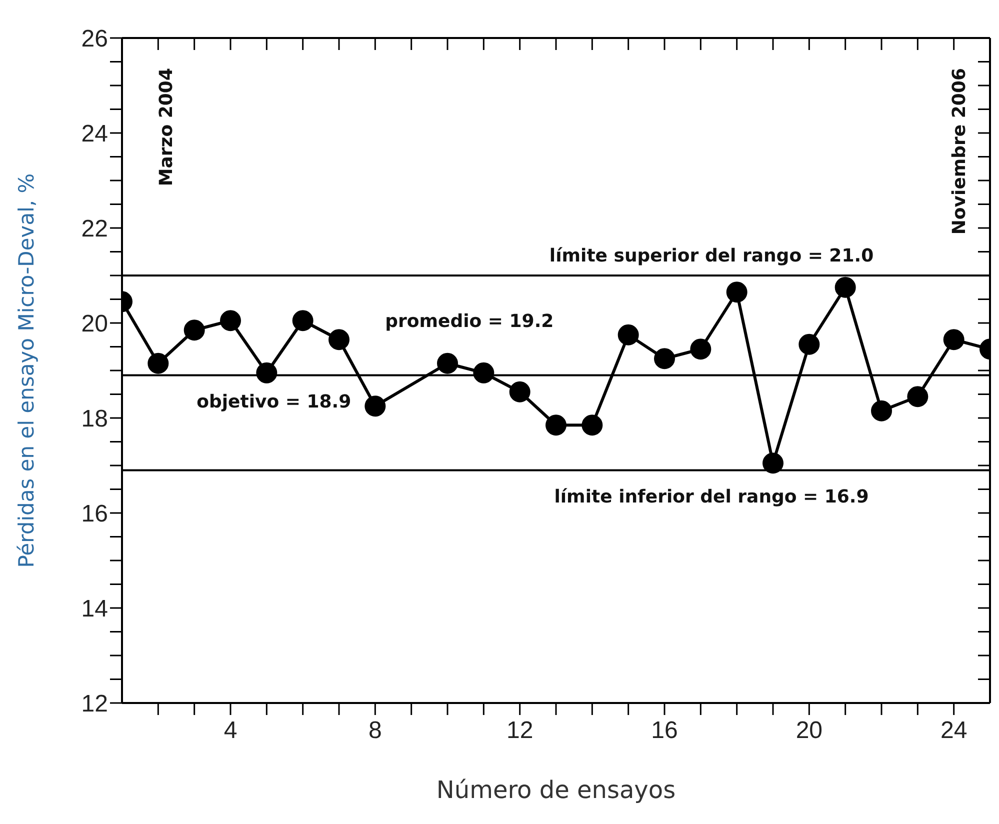  I want to click on x-tick-label: 24, so click(954, 730).